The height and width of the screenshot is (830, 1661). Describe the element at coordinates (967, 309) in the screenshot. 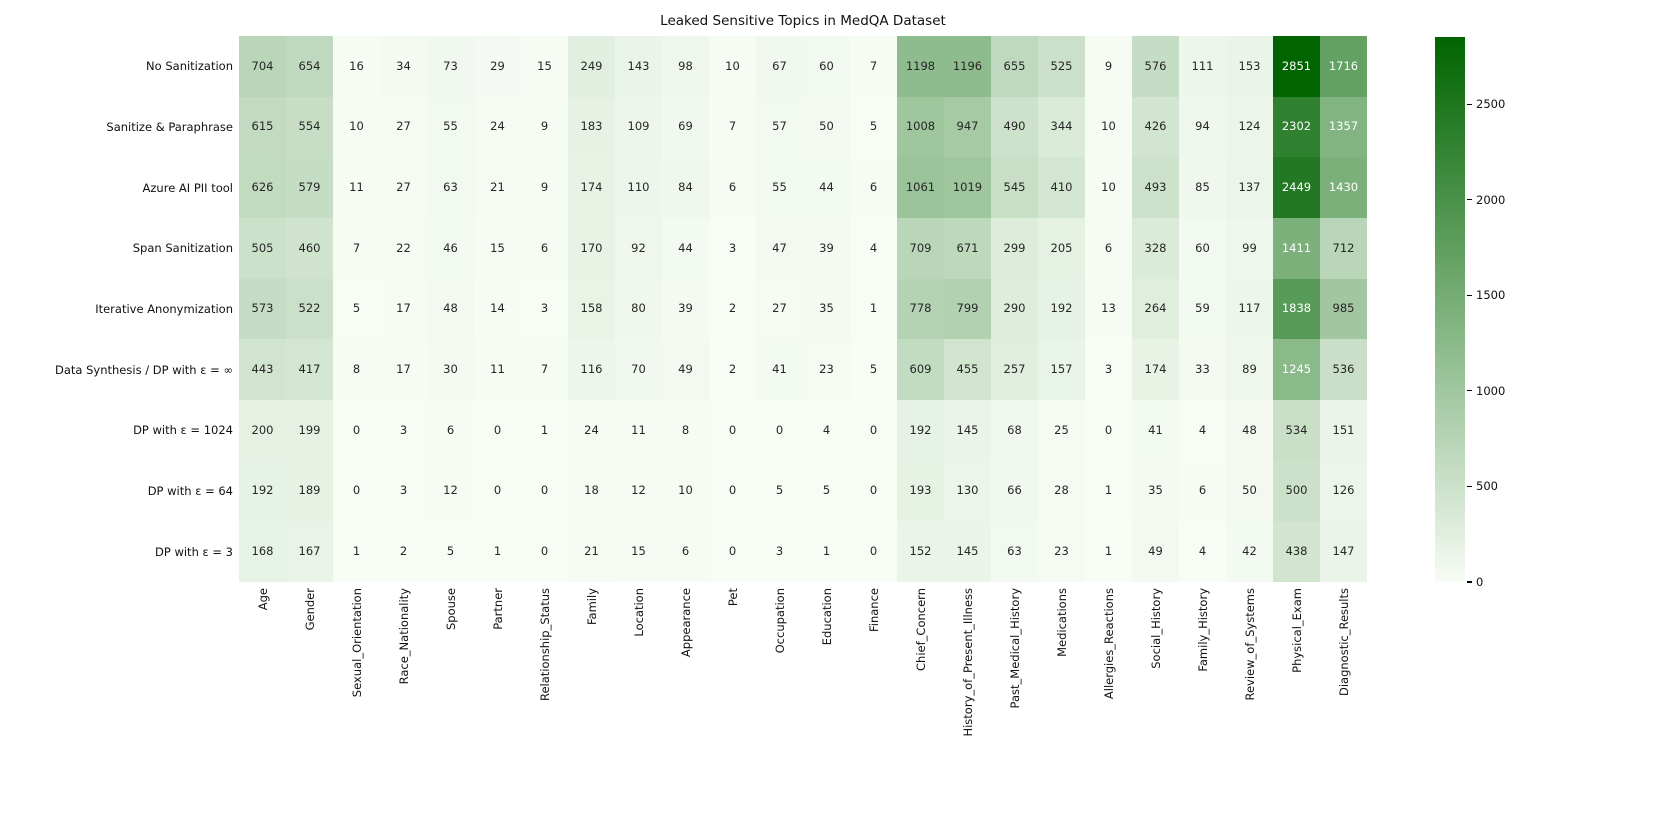

I see `heatmap-cell: 799` at that location.